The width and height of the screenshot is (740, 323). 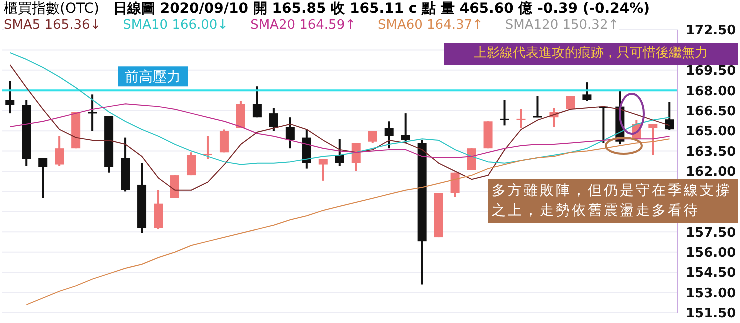 I want to click on y-tick-label: 168.00, so click(x=711, y=92).